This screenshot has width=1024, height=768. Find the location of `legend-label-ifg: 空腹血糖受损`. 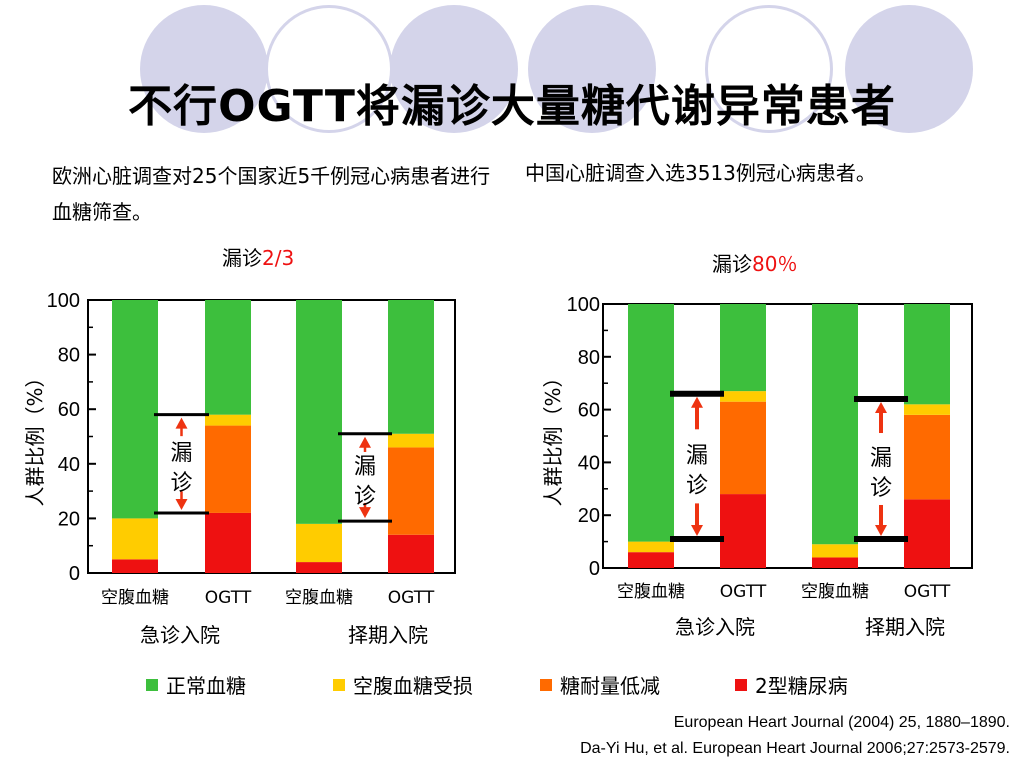

legend-label-ifg: 空腹血糖受损 is located at coordinates (413, 686).